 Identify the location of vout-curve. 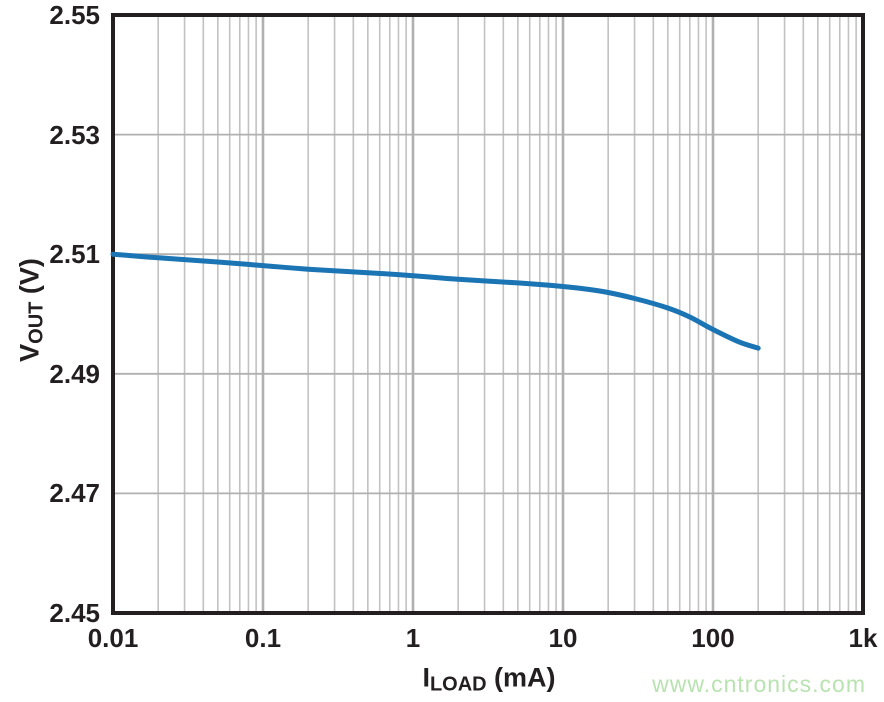
(435, 301).